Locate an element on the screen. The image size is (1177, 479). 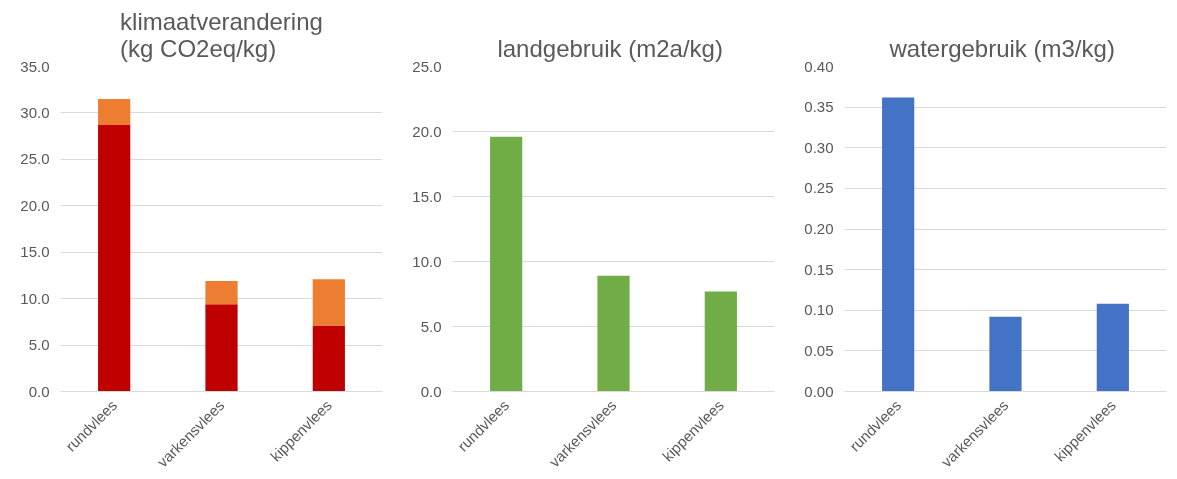
y-tick-label: 0.30 is located at coordinates (819, 147).